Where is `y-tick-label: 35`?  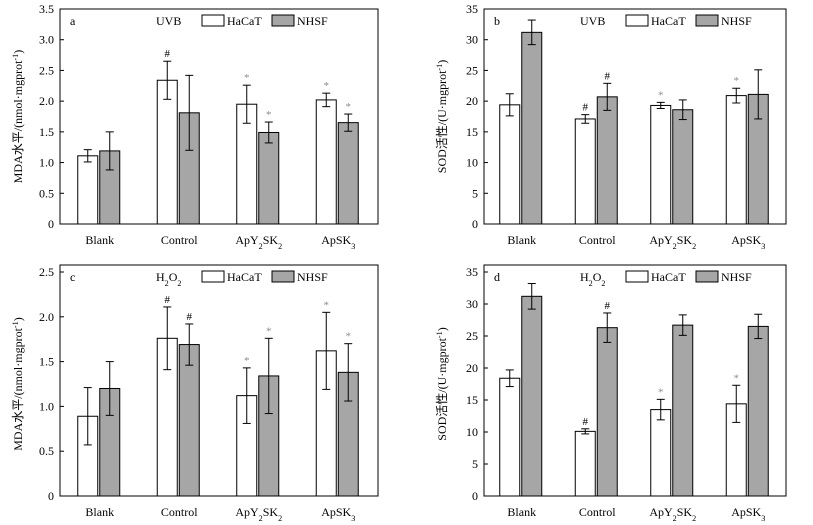 y-tick-label: 35 is located at coordinates (472, 272).